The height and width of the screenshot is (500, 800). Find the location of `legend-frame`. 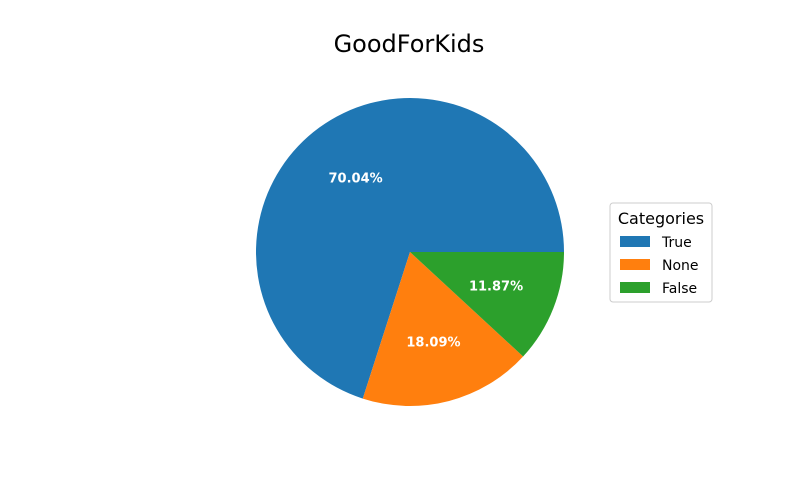

legend-frame is located at coordinates (661, 252).